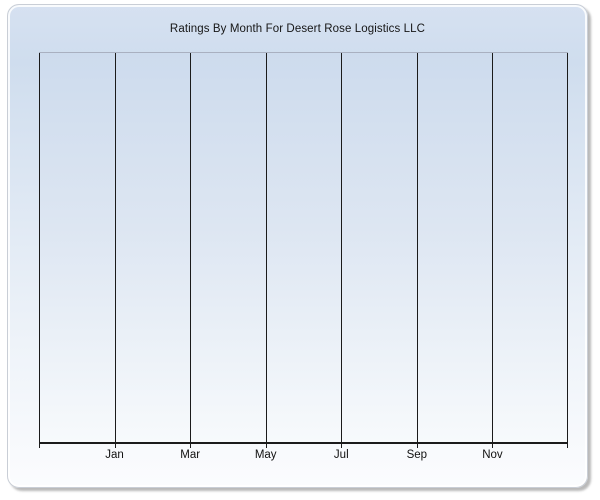 The height and width of the screenshot is (500, 600). Describe the element at coordinates (492, 455) in the screenshot. I see `x-axis-label: Nov` at that location.